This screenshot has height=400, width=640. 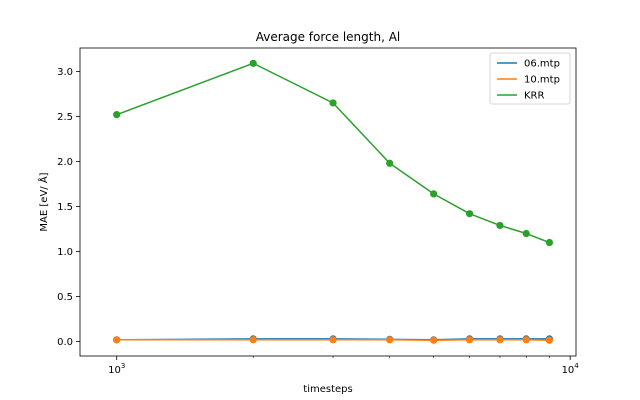 I want to click on legend-item: KRR, so click(x=521, y=96).